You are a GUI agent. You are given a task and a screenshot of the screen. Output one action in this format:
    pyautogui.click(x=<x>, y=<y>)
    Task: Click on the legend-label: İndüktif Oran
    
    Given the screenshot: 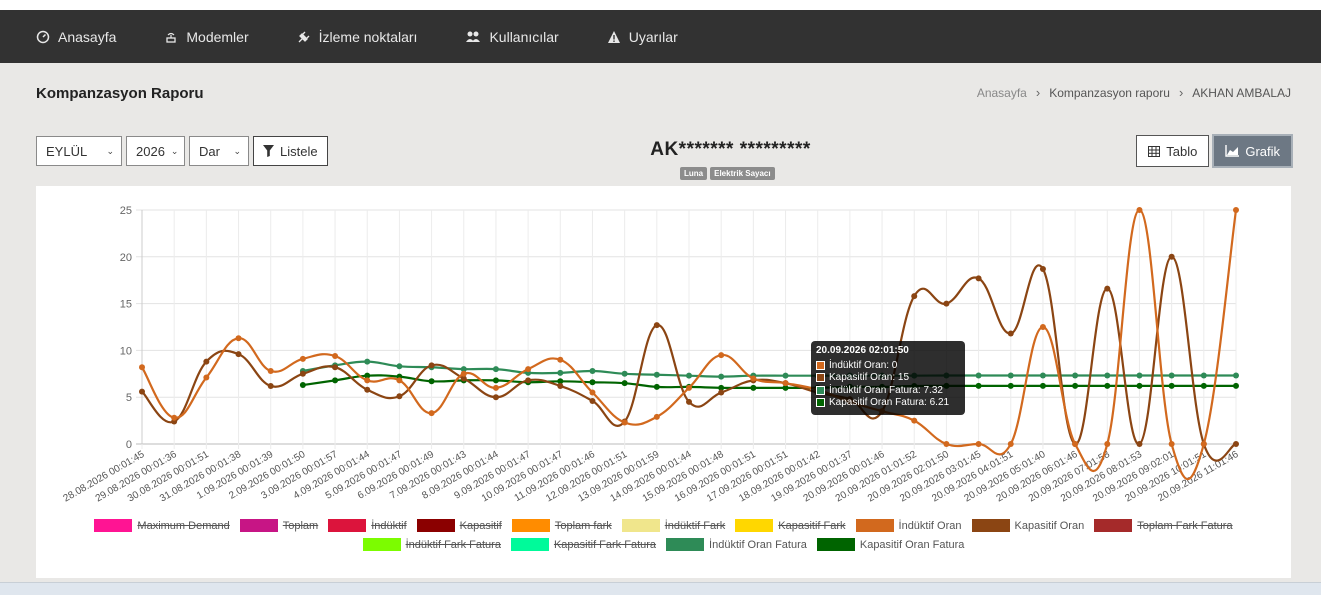 What is the action you would take?
    pyautogui.click(x=930, y=525)
    